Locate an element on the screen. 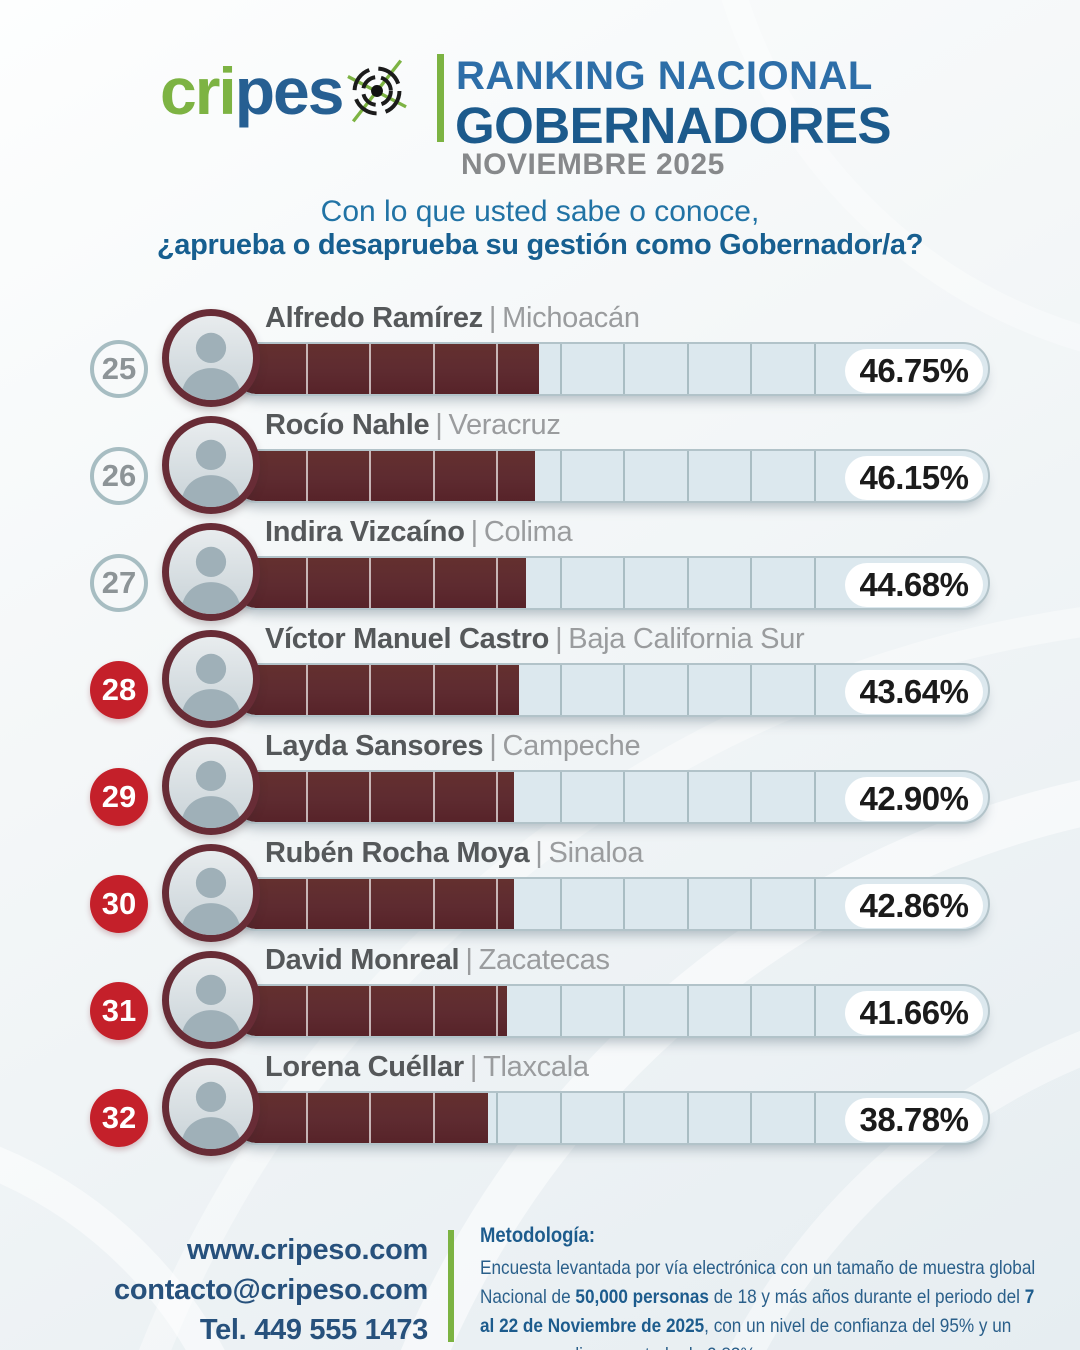  rank-badge: 32 is located at coordinates (119, 1118).